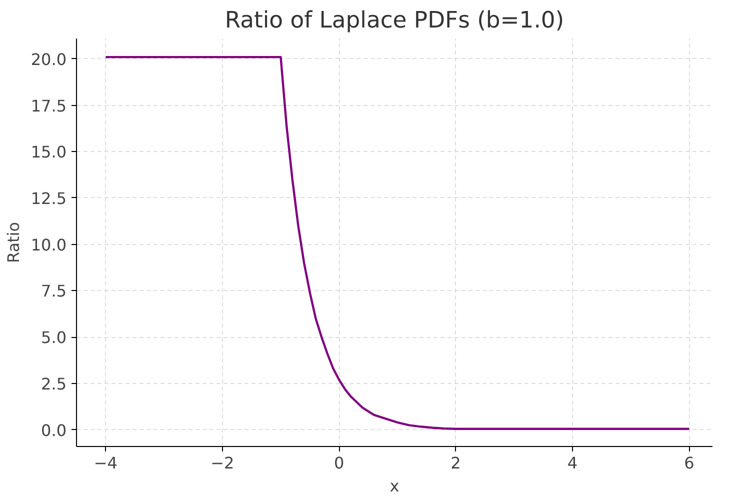 The width and height of the screenshot is (742, 498). What do you see at coordinates (54, 291) in the screenshot?
I see `y-tick-label: 7.5` at bounding box center [54, 291].